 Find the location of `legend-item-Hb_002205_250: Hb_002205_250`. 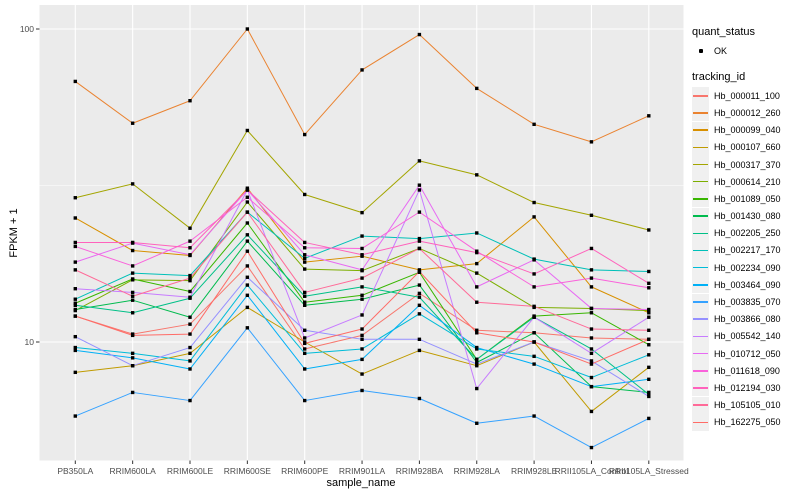

legend-item-Hb_002205_250: Hb_002205_250 is located at coordinates (745, 233).